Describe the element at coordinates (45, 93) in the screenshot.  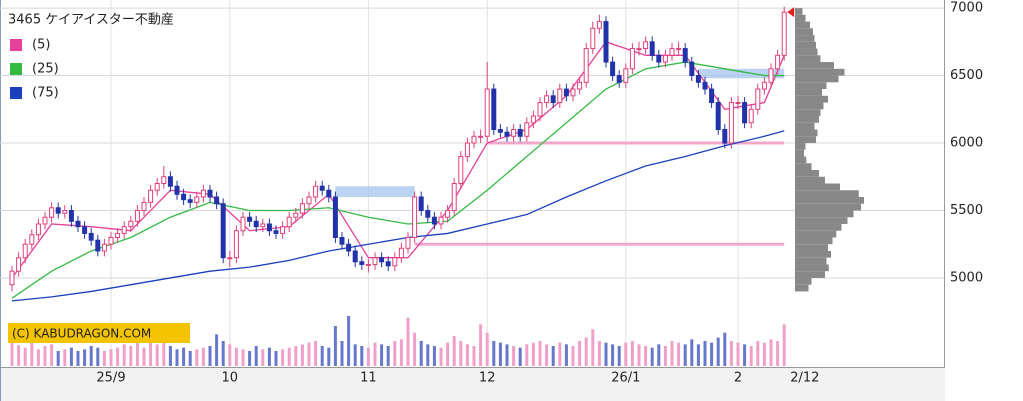
I see `legend-label: (75)` at that location.